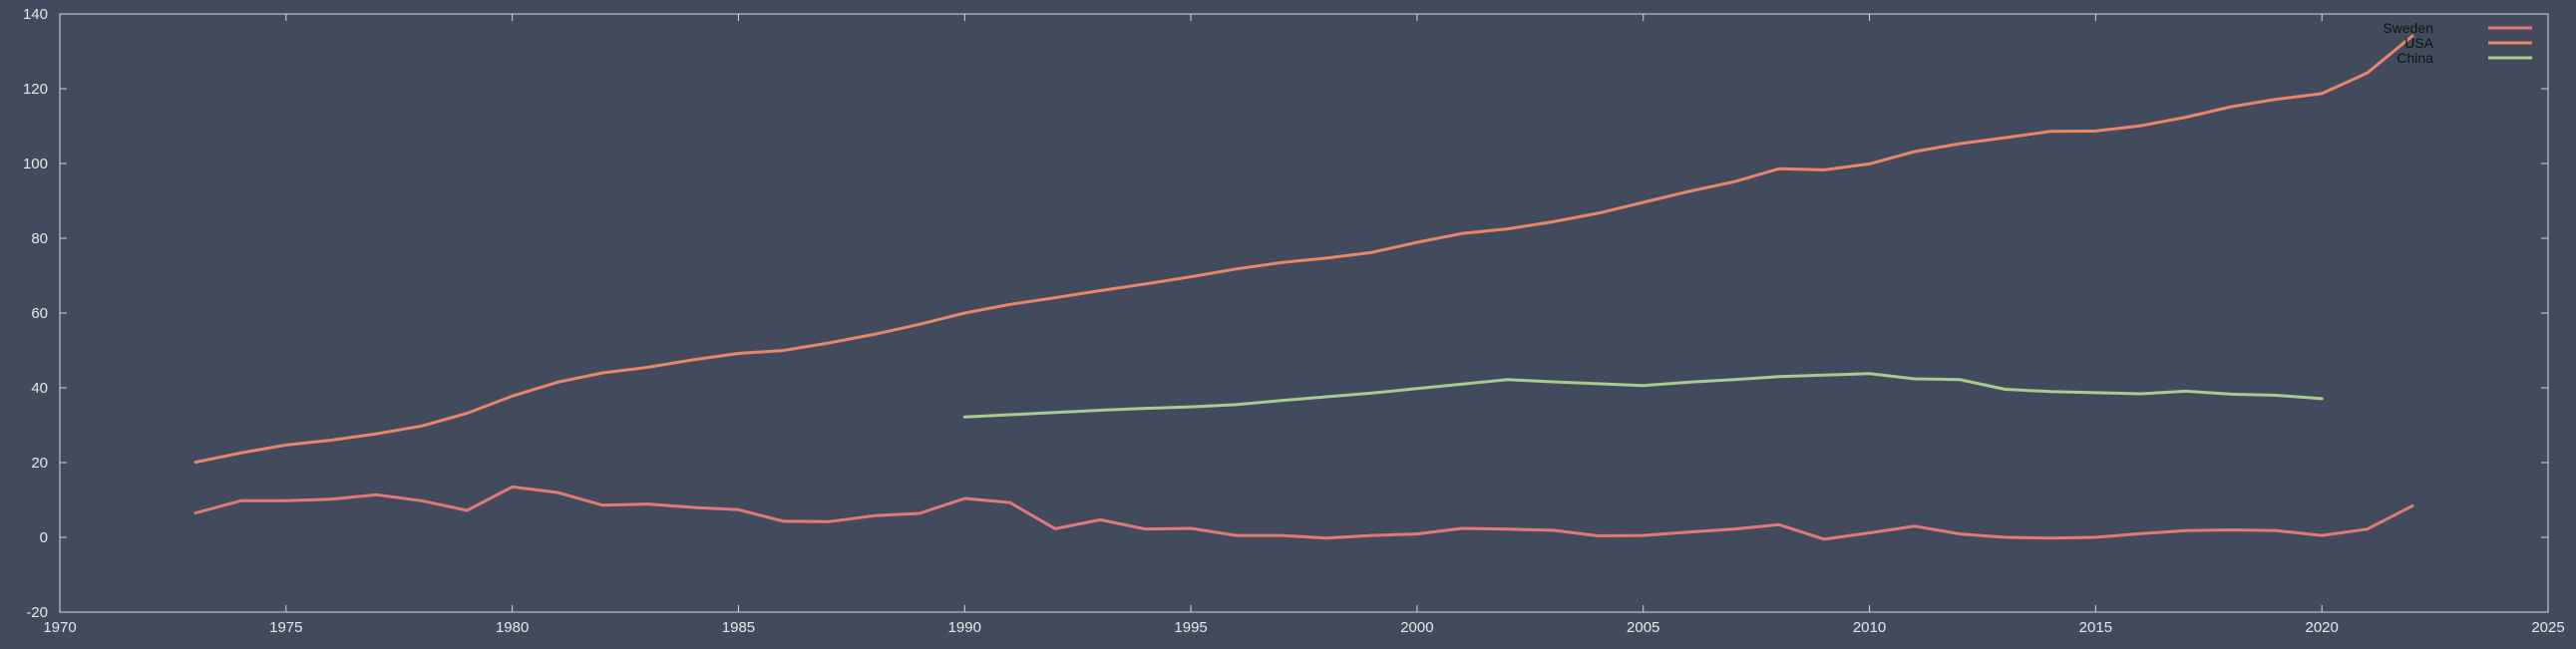 The image size is (2576, 649). Describe the element at coordinates (2418, 43) in the screenshot. I see `legend-label-usa: USA` at that location.